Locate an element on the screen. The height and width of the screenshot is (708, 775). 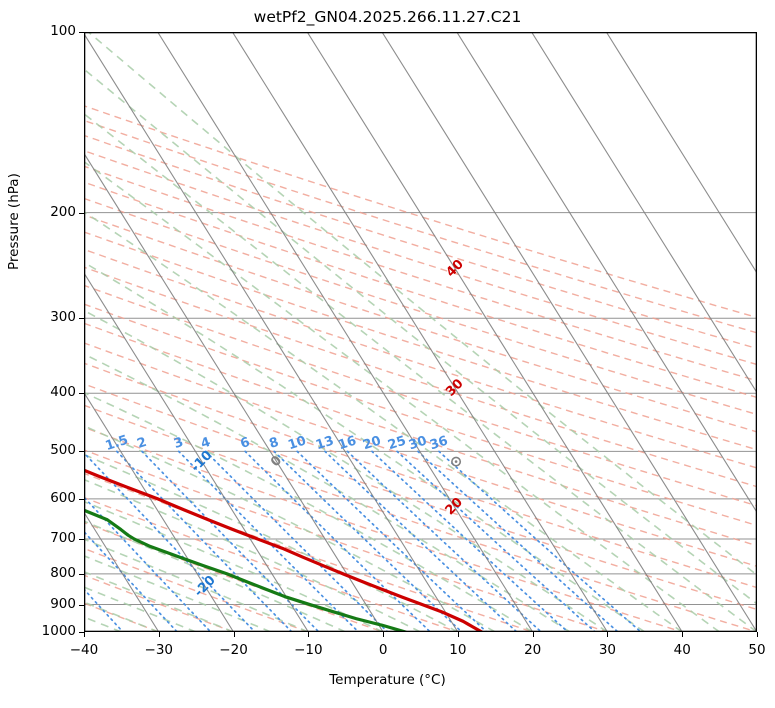
y-tick-label-200: 200 is located at coordinates (63, 211).